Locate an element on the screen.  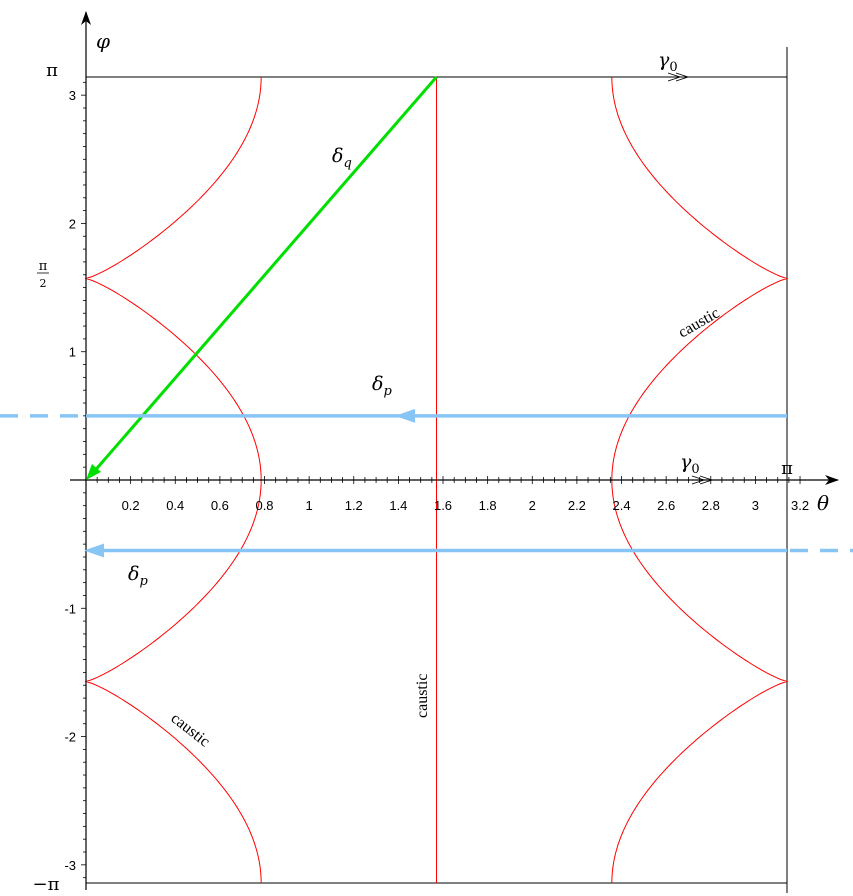
y-pi-label: π is located at coordinates (52, 70).